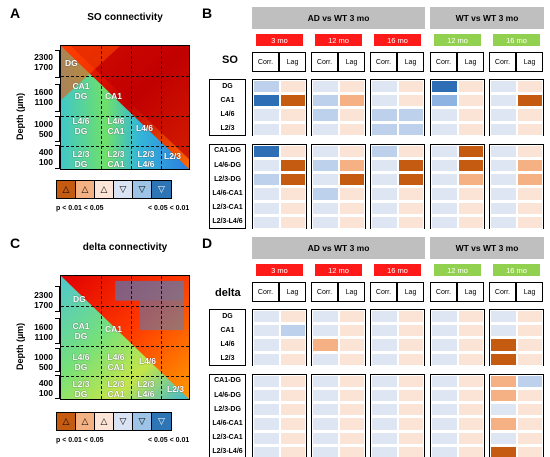 The image size is (550, 457). I want to click on hl-c5: L4/6, so click(116, 357).